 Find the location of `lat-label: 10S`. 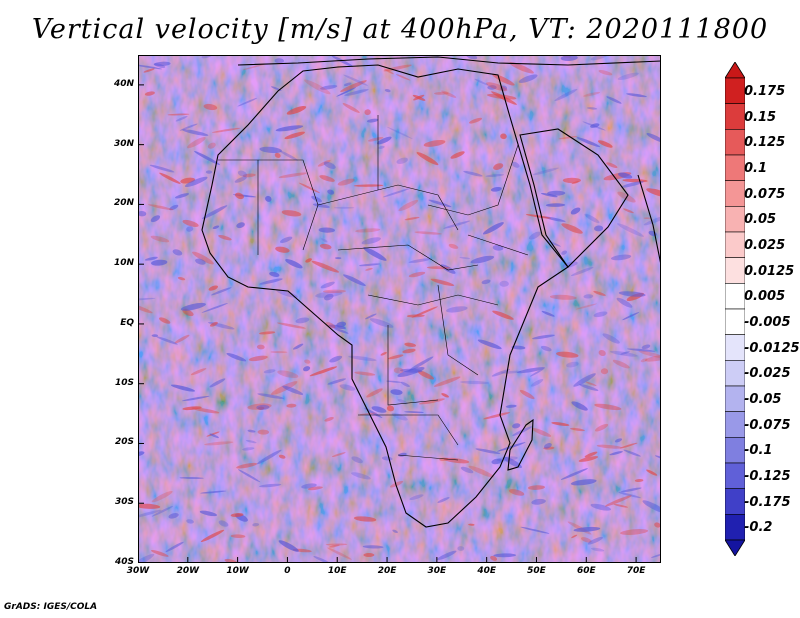

lat-label: 10S is located at coordinates (124, 382).